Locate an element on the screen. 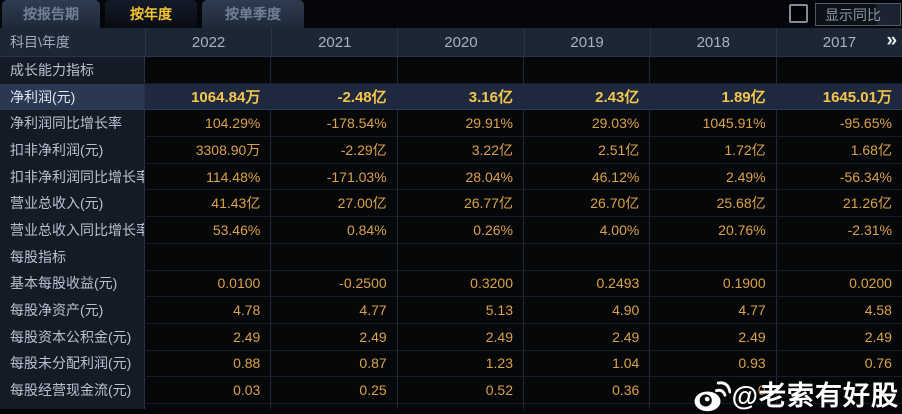  table-row-net-asset-per-share: 每股净资产(元) 4.78 4.77 5.13 4.90 4.77 4.58 is located at coordinates (451, 310).